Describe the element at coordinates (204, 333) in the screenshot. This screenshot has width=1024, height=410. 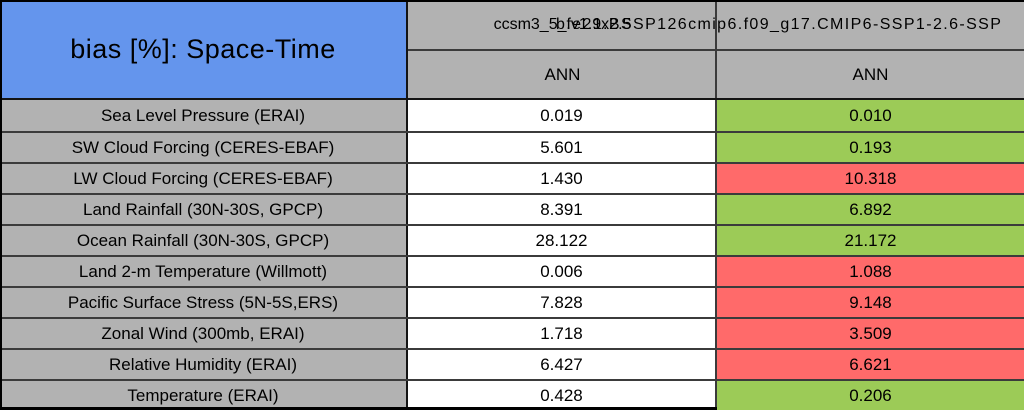
I see `row-label: Zonal Wind (300mb, ERAI)` at that location.